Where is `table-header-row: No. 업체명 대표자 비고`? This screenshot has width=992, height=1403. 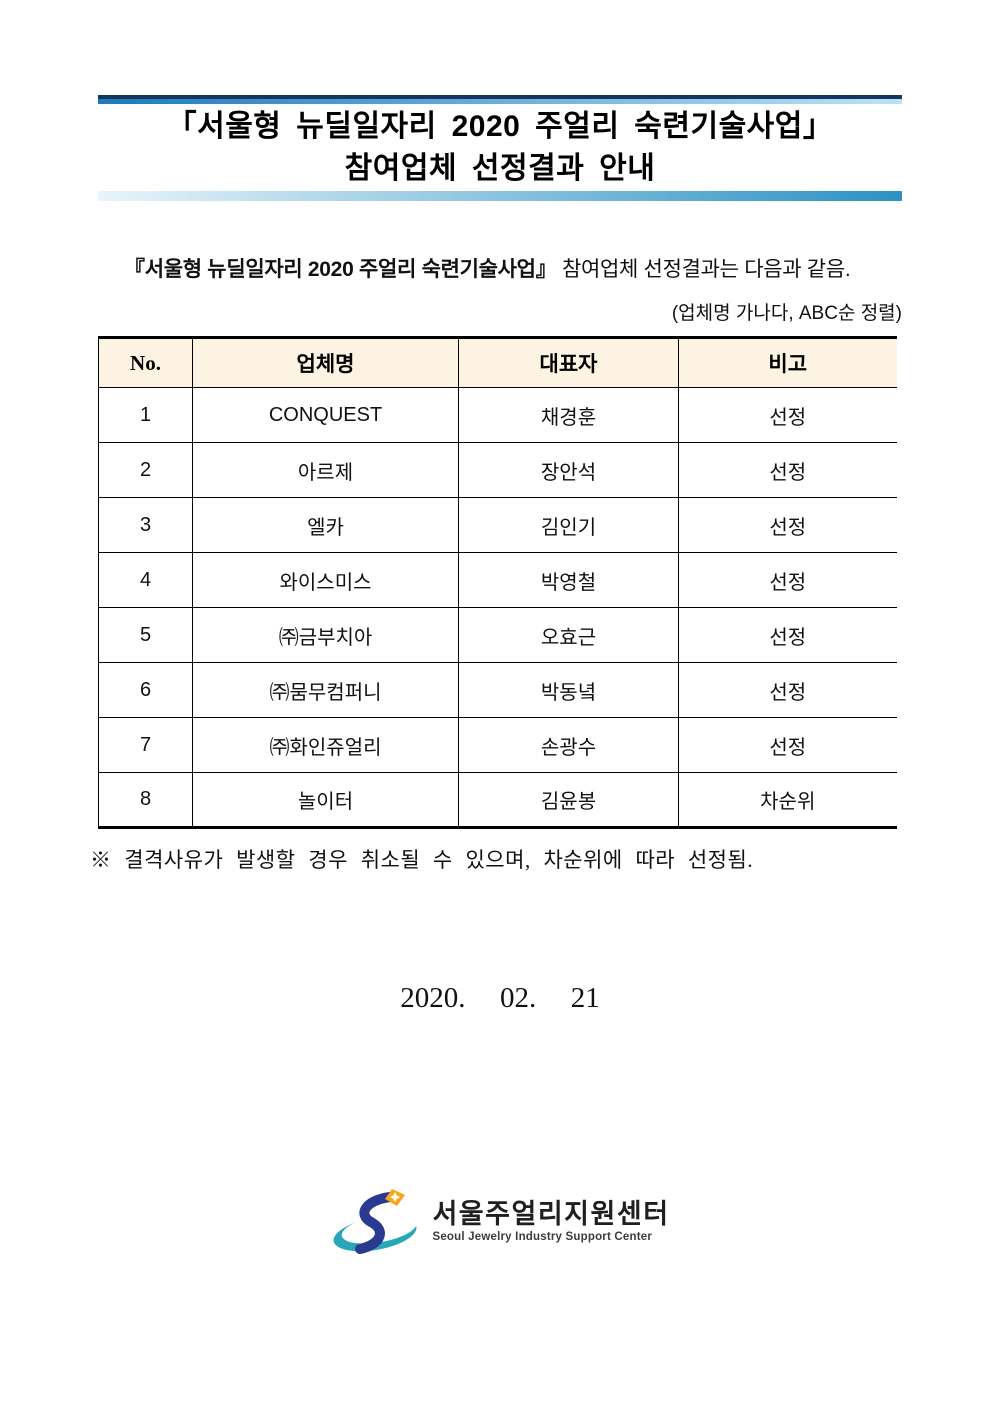 table-header-row: No. 업체명 대표자 비고 is located at coordinates (497, 362).